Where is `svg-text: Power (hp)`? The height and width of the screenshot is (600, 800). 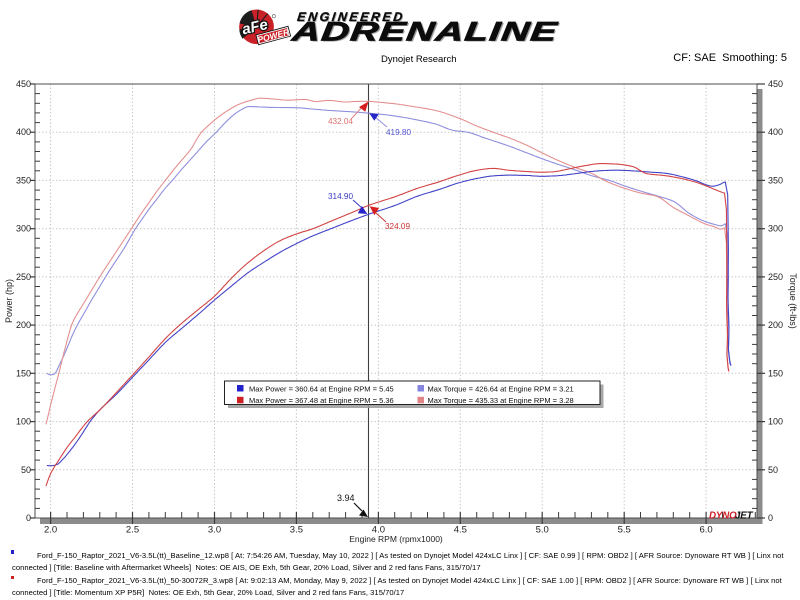 svg-text: Power (hp) is located at coordinates (9, 301).